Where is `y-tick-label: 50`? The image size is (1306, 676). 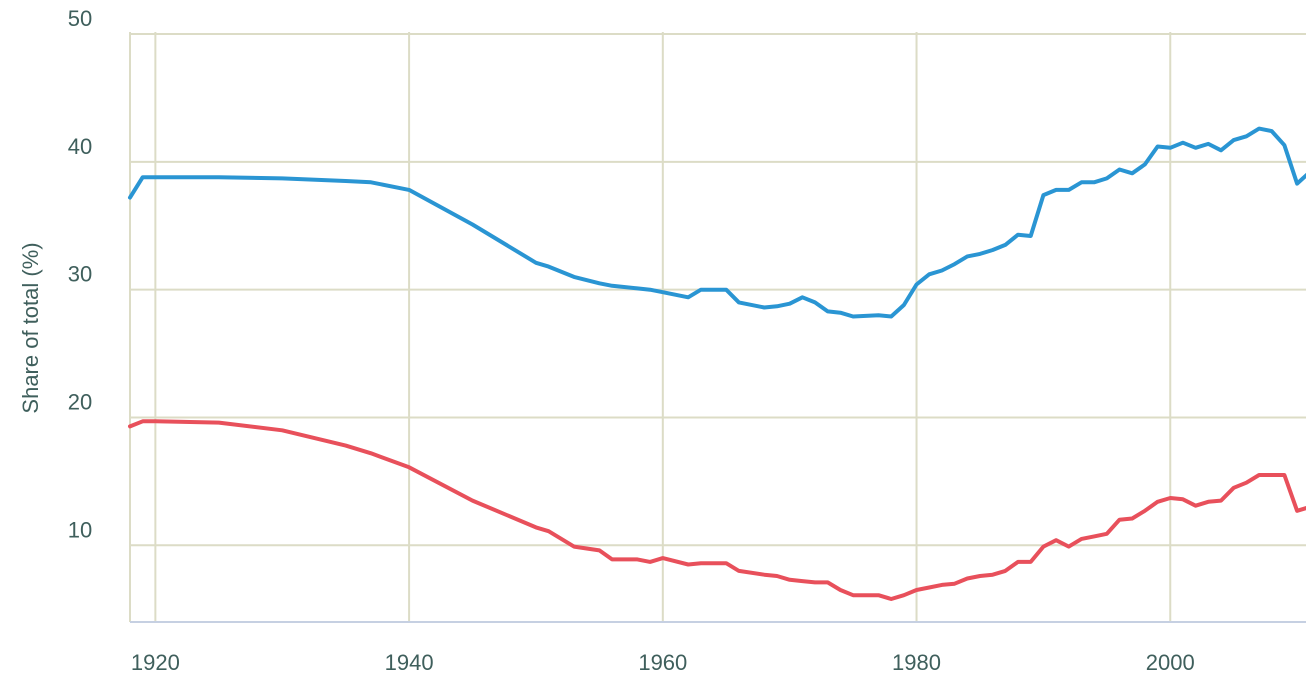 y-tick-label: 50 is located at coordinates (80, 18).